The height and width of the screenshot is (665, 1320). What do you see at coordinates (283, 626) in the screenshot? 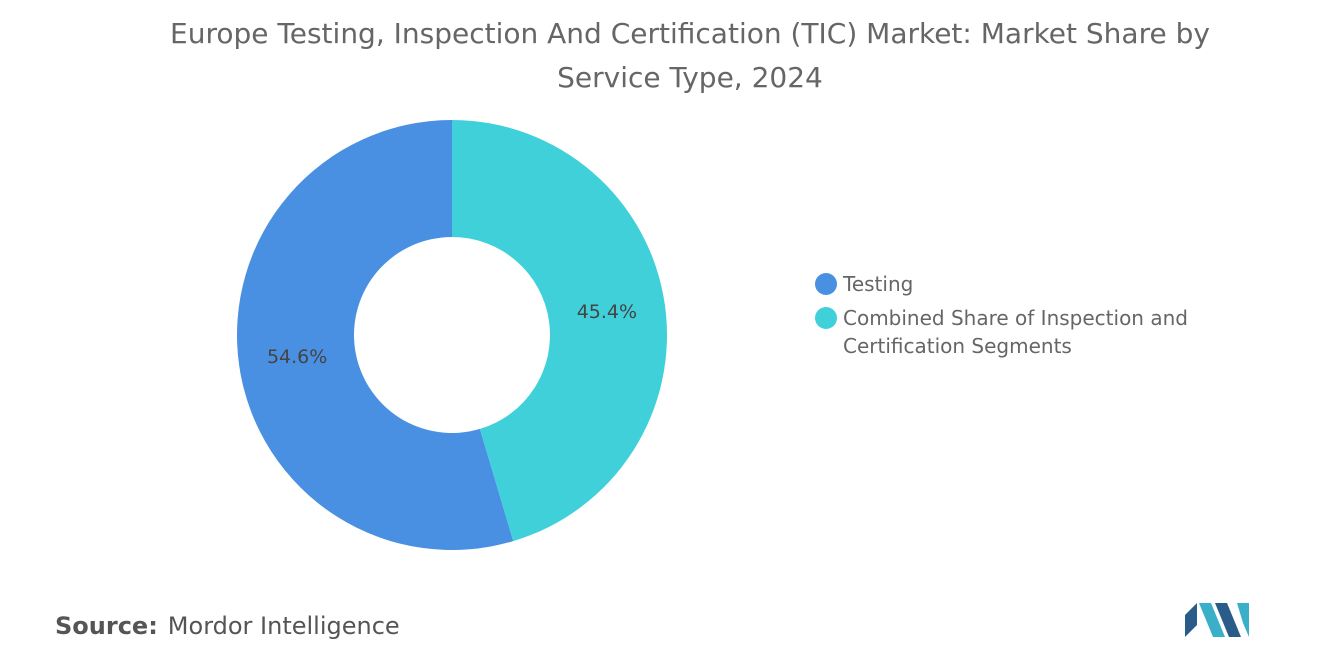
I see `source-text: Mordor Intelligence` at bounding box center [283, 626].